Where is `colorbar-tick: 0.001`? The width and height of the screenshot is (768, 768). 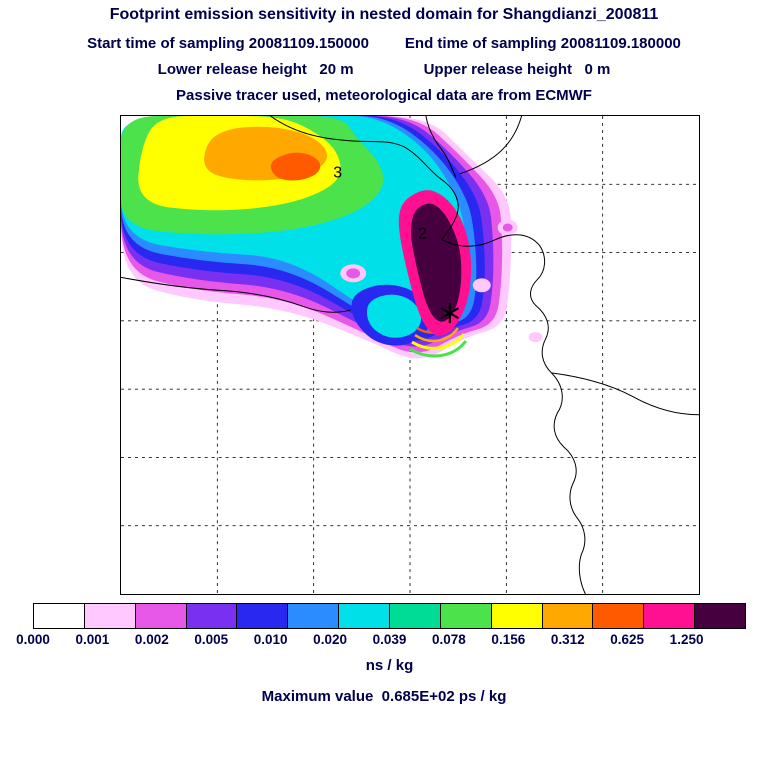 colorbar-tick: 0.001 is located at coordinates (92, 639).